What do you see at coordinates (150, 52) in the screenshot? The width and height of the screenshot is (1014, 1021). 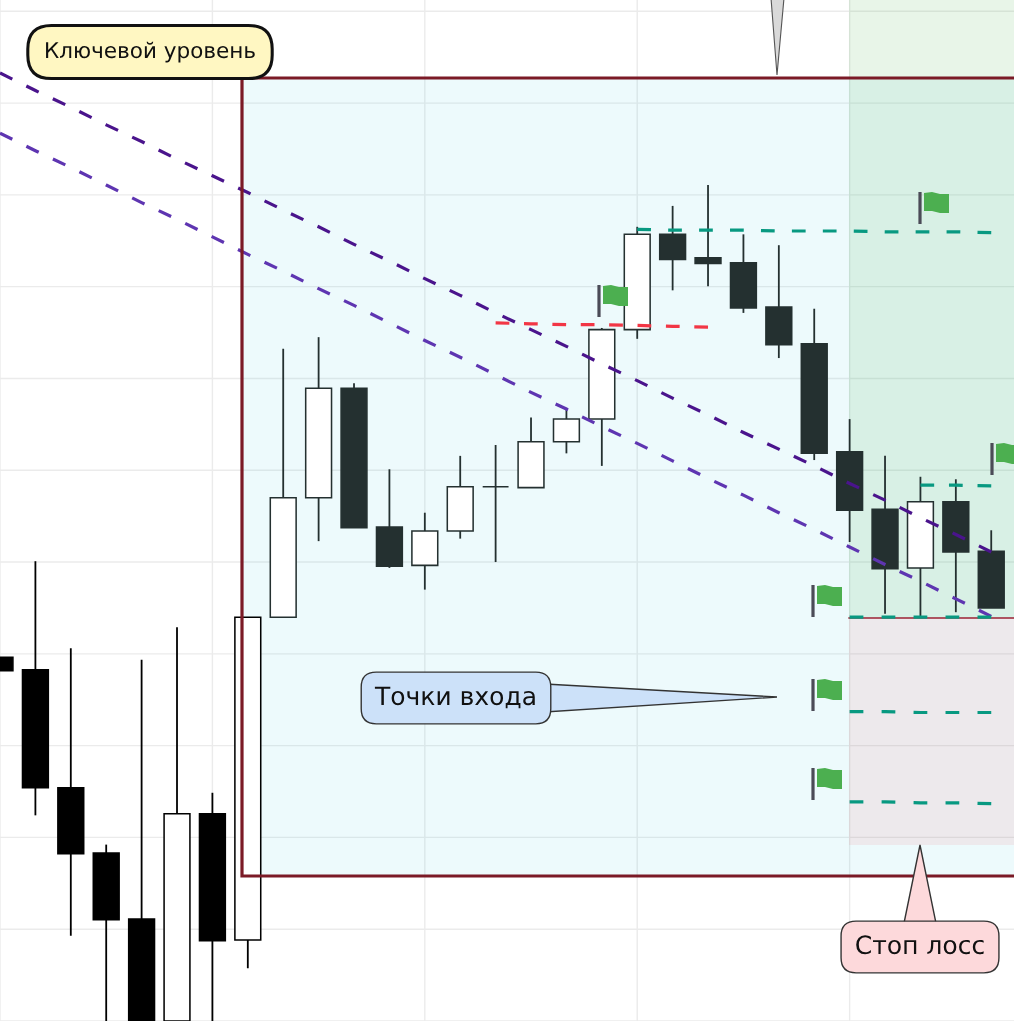 I see `text: Ключевой уровень` at bounding box center [150, 52].